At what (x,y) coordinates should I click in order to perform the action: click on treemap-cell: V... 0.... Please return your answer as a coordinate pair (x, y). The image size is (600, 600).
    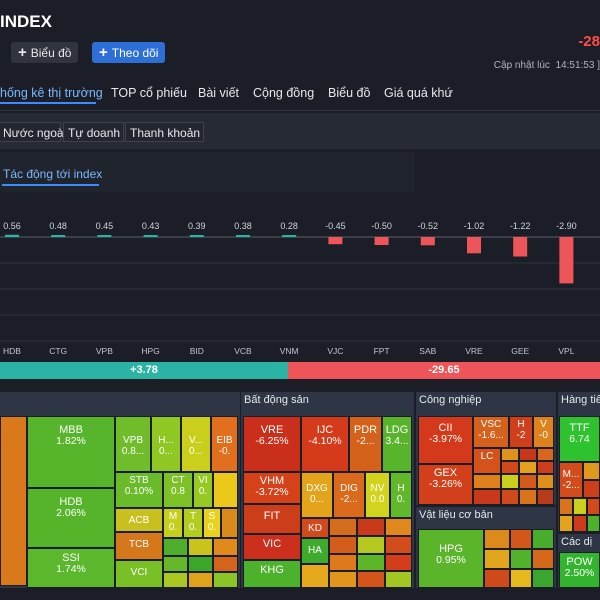
    Looking at the image, I should click on (196, 444).